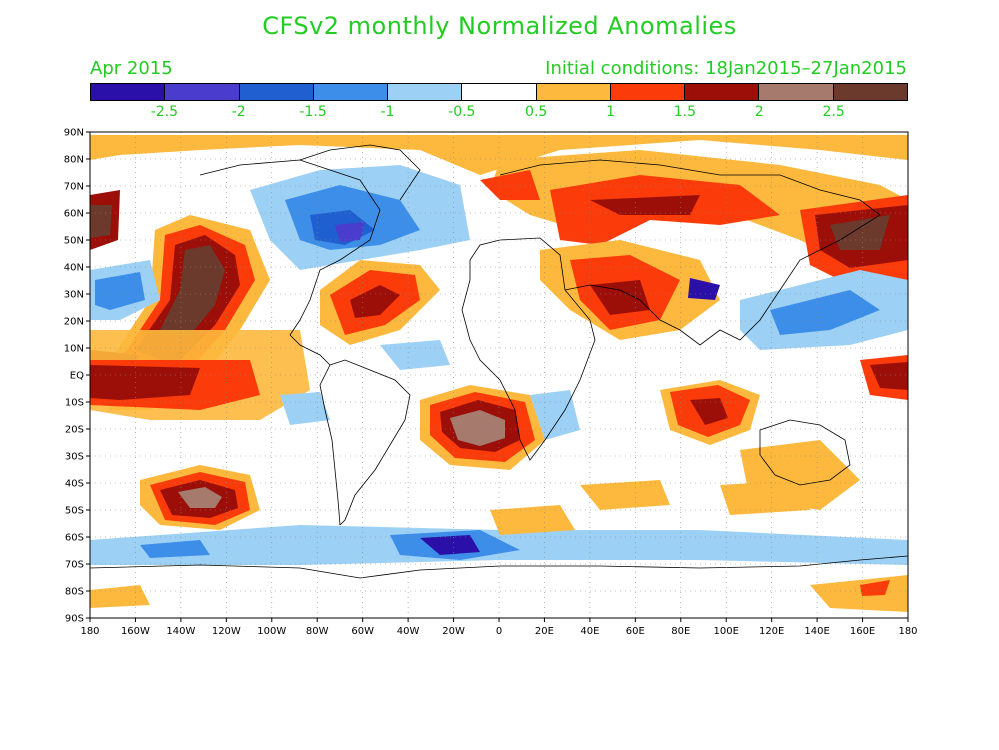  Describe the element at coordinates (387, 112) in the screenshot. I see `legend-label: -1` at that location.